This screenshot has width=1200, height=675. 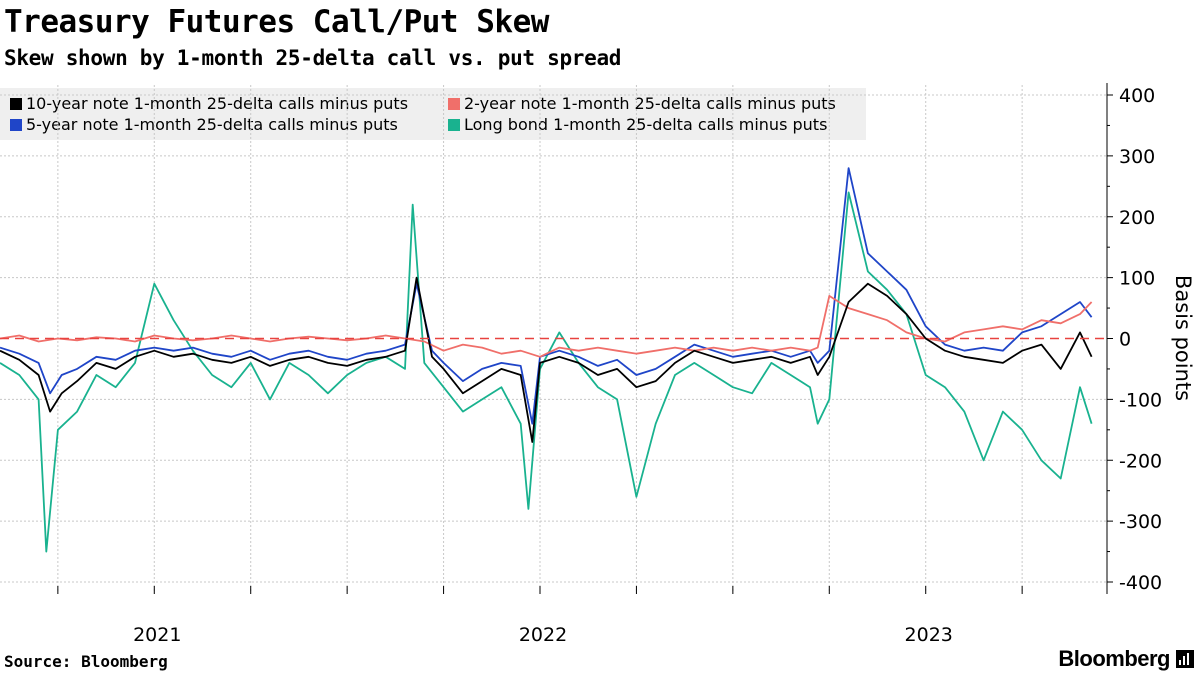 What do you see at coordinates (1125, 340) in the screenshot?
I see `y-tick-label-4: 0` at bounding box center [1125, 340].